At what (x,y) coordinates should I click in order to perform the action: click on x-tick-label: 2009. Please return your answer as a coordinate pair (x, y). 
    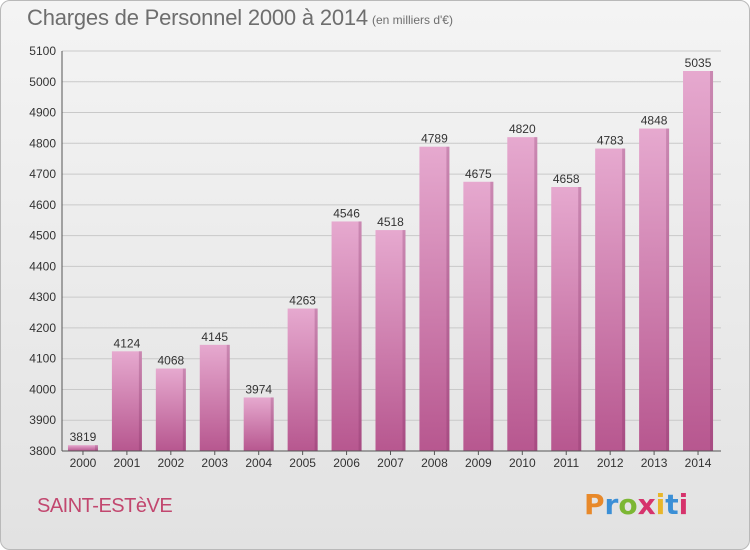
    Looking at the image, I should click on (478, 463).